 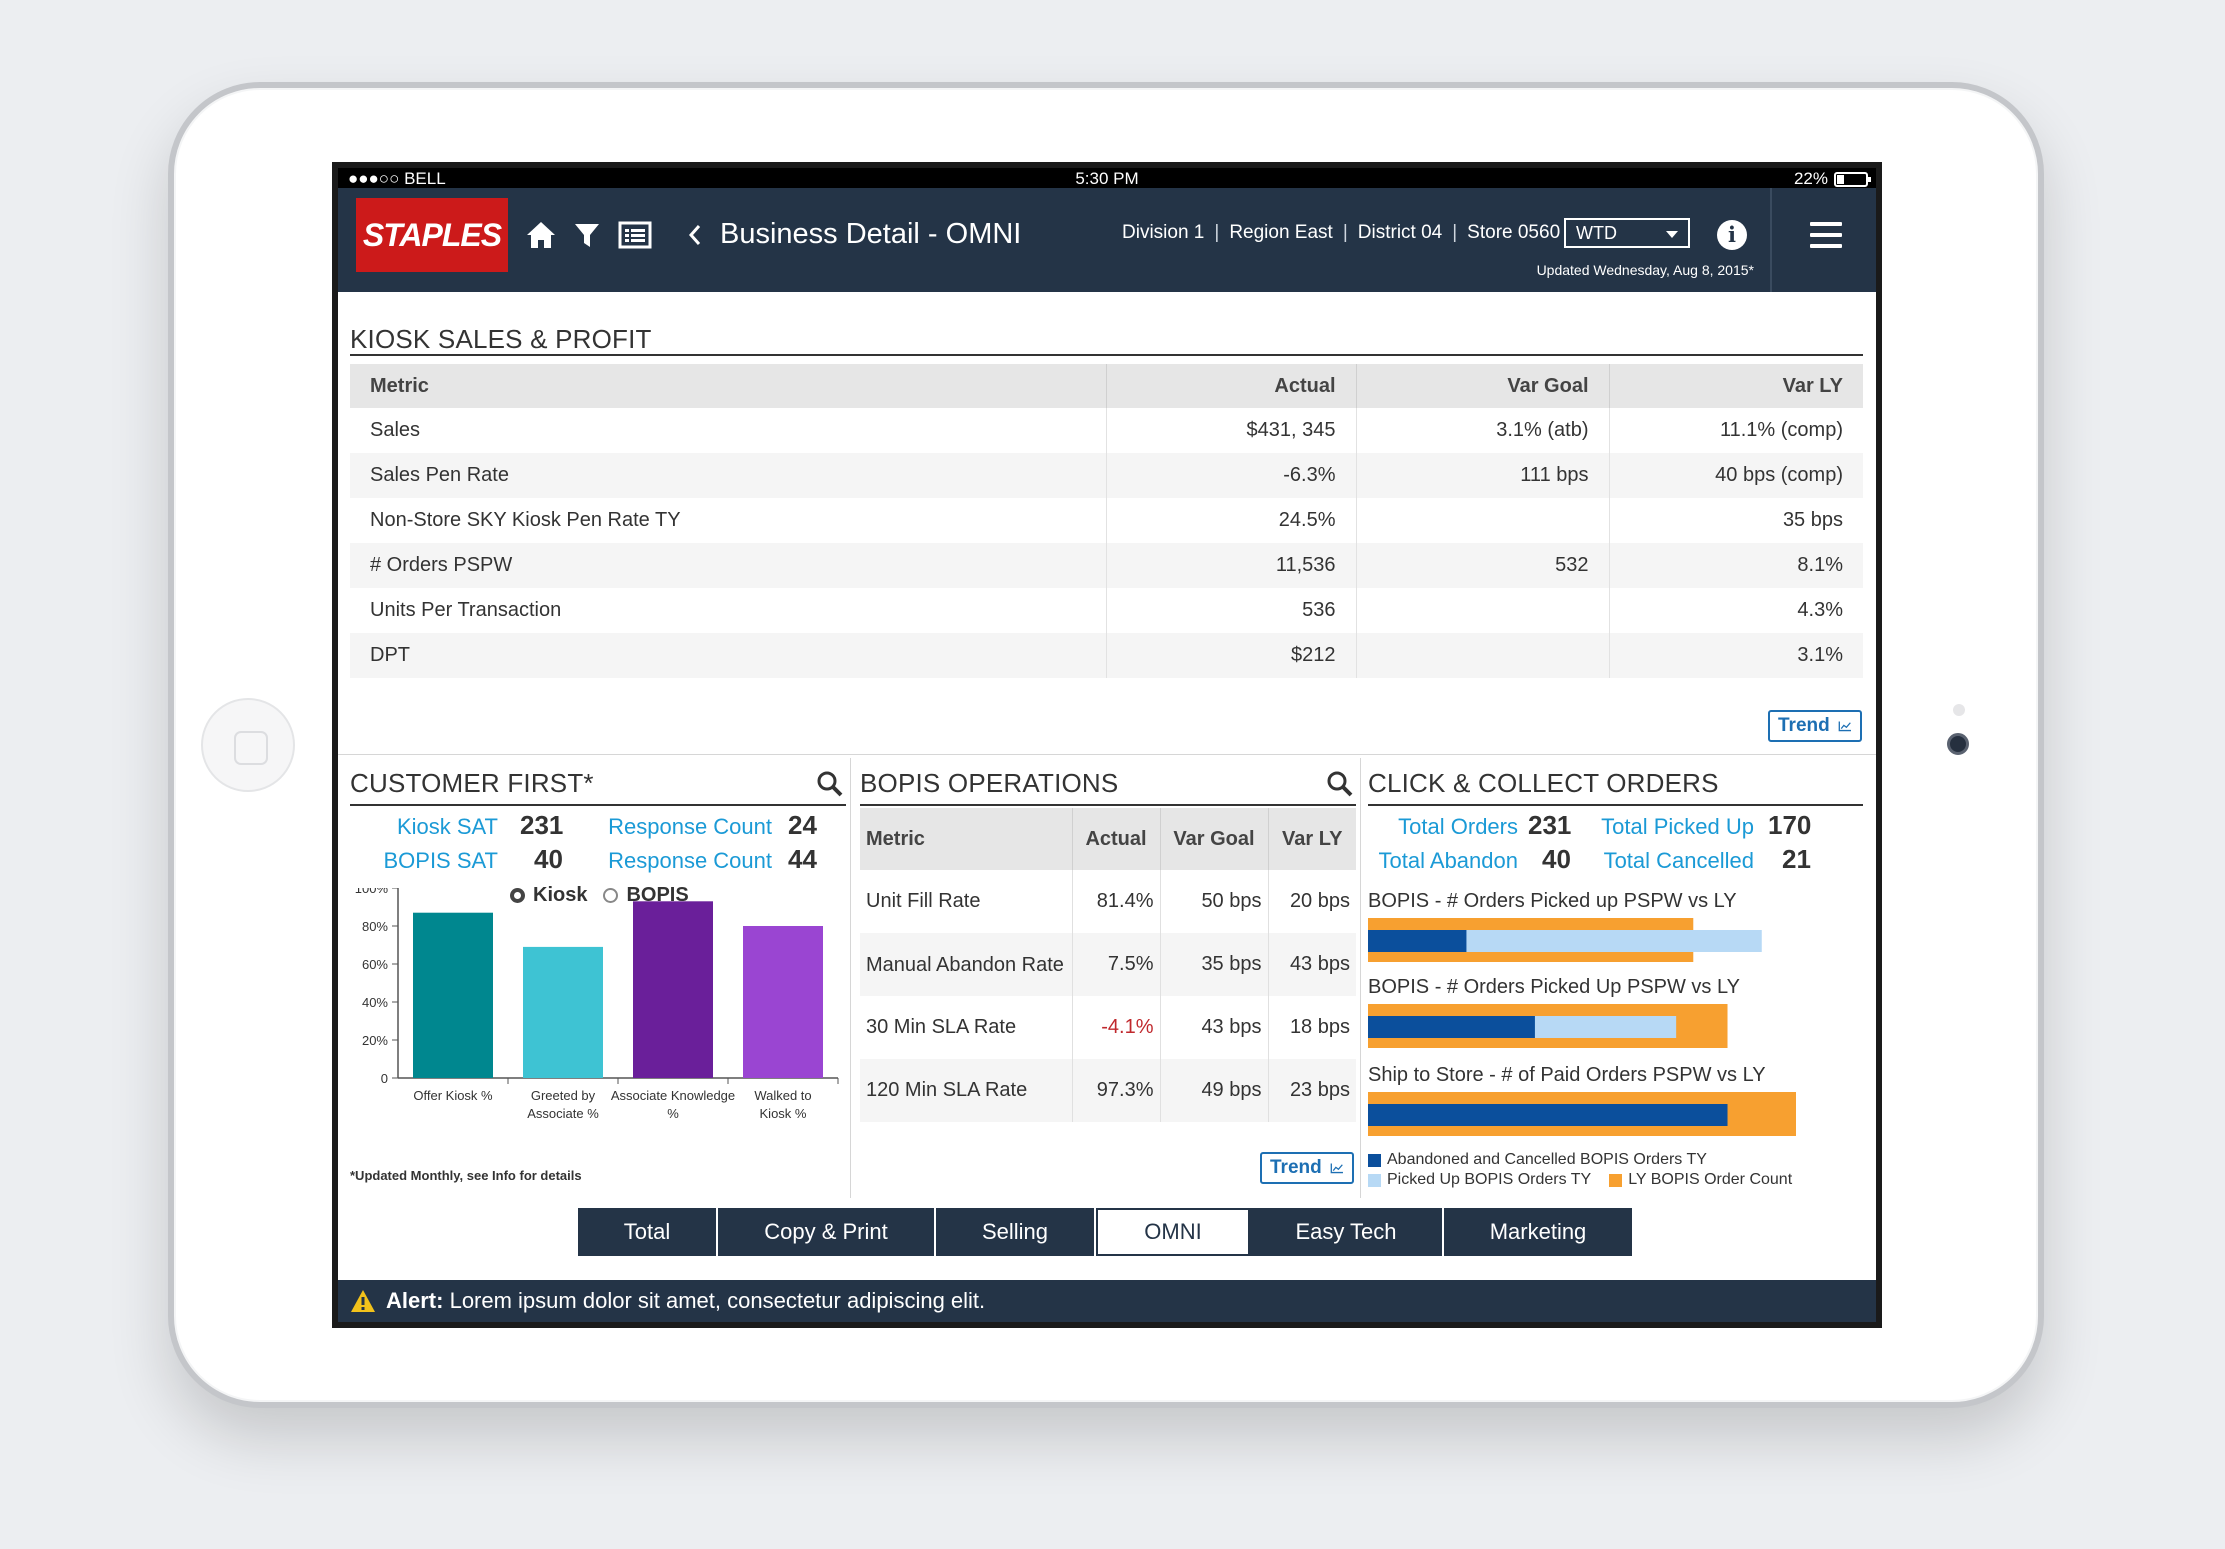 What do you see at coordinates (1732, 235) in the screenshot?
I see `info-icon: i` at bounding box center [1732, 235].